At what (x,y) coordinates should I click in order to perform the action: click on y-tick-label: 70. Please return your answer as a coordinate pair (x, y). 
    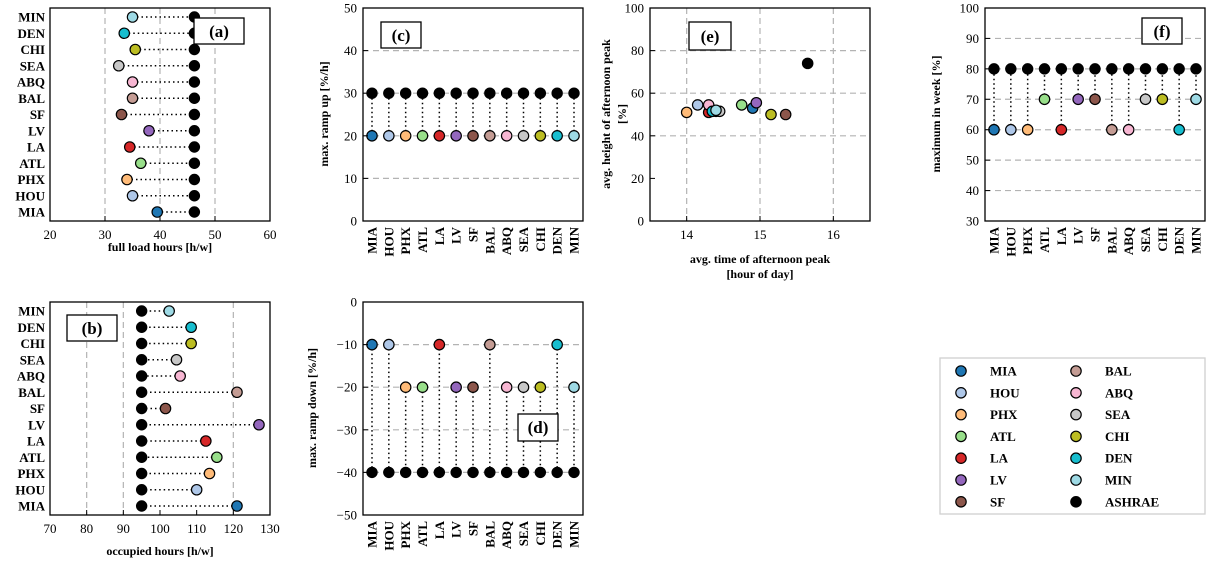
    Looking at the image, I should click on (972, 99).